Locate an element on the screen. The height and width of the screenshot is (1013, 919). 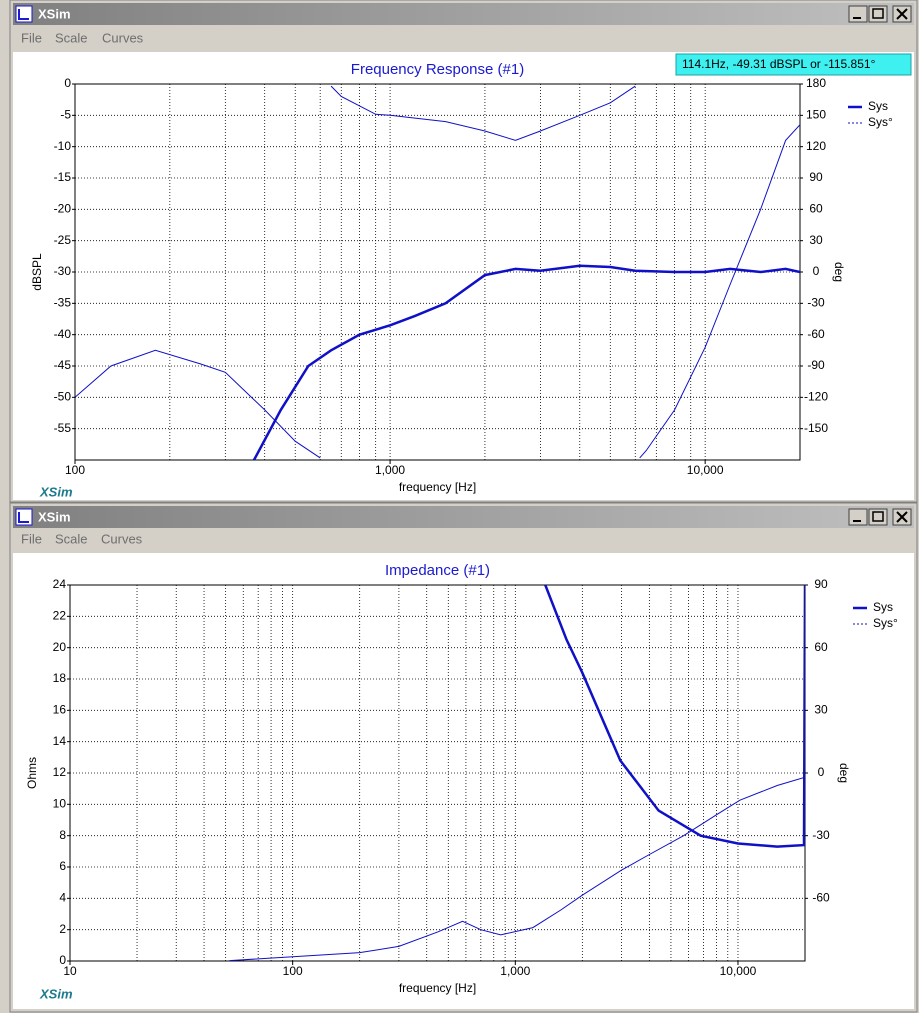
y2-tick-label: 150 is located at coordinates (816, 115).